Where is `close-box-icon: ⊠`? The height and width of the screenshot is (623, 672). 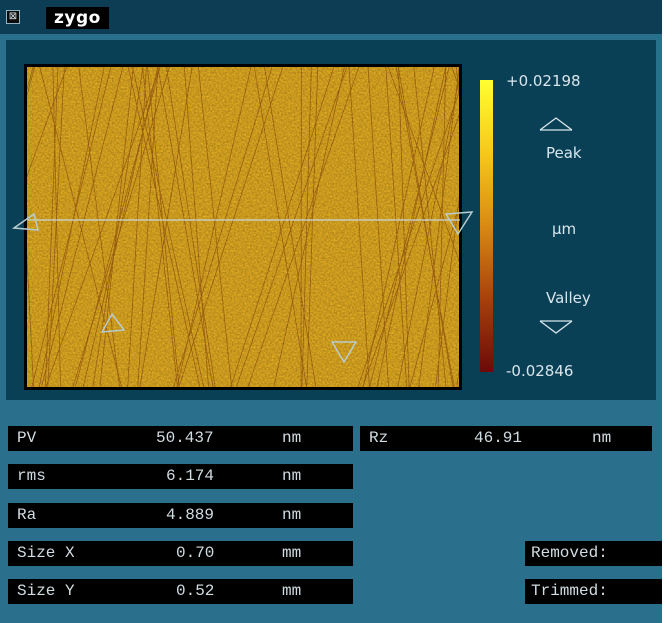
close-box-icon: ⊠ is located at coordinates (13, 17).